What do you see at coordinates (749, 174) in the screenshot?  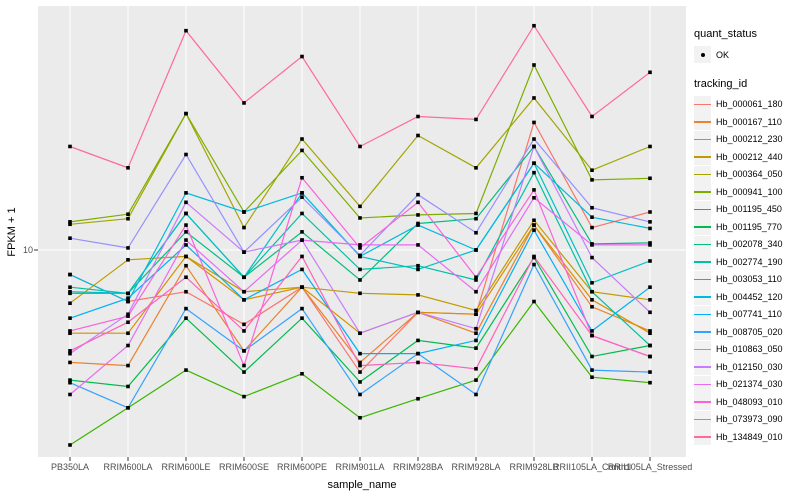 I see `legend-entry-label: Hb_000364_050` at bounding box center [749, 174].